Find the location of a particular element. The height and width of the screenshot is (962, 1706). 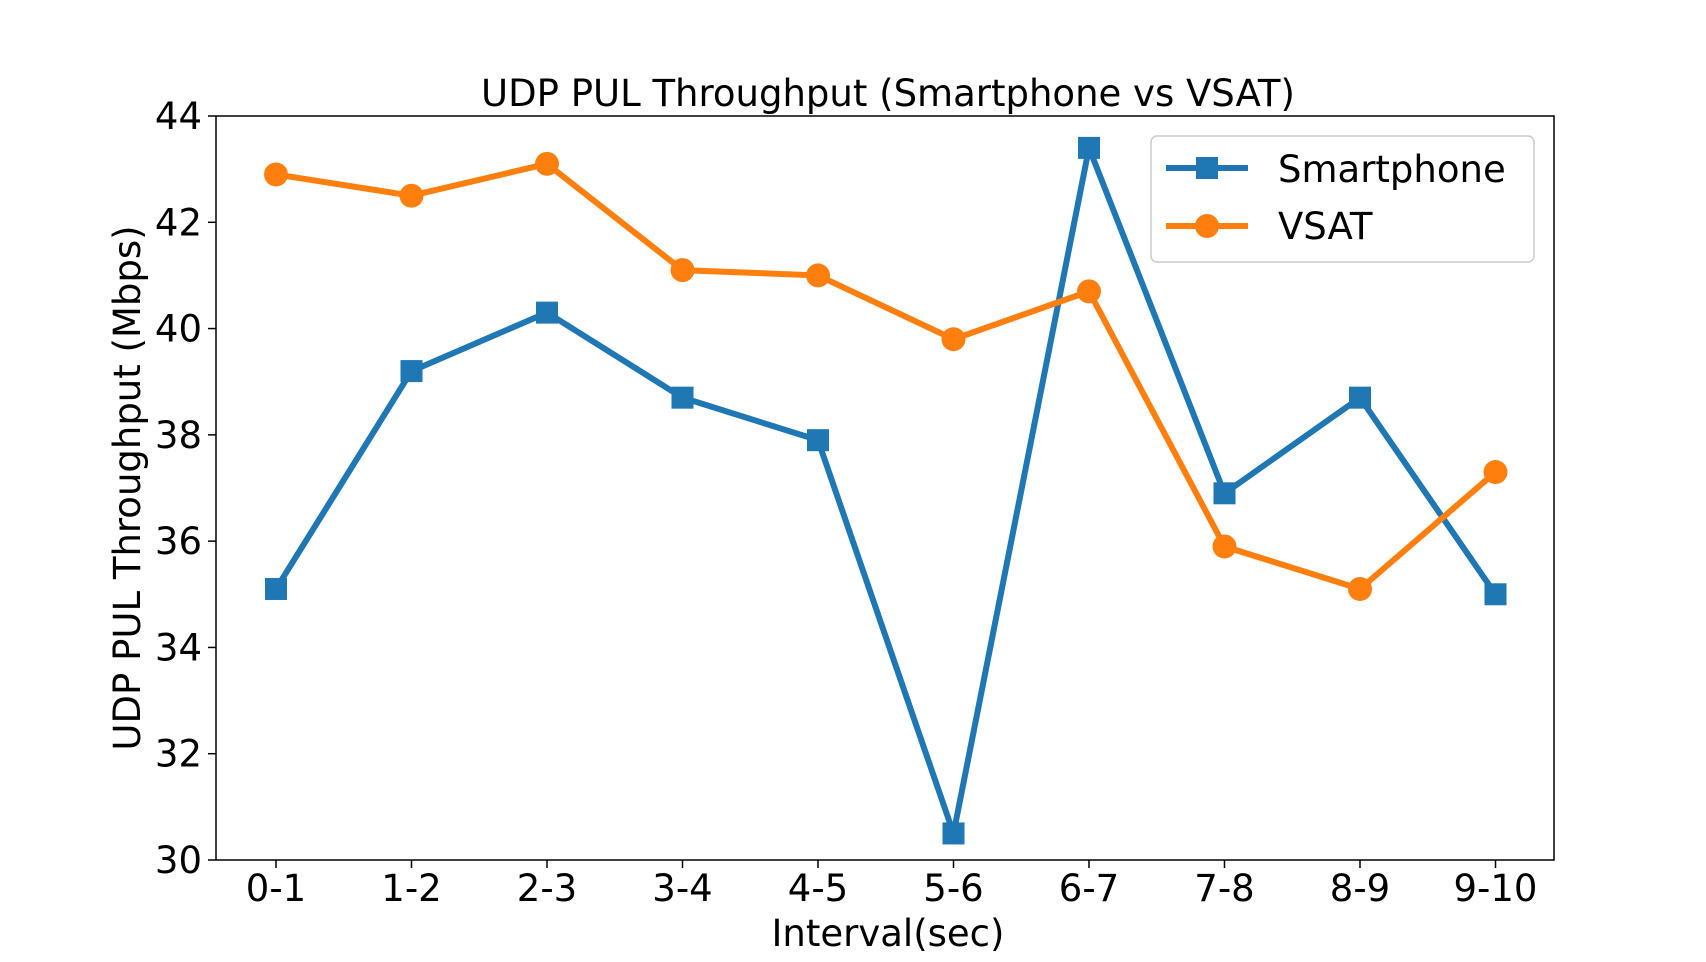

x-tick-label: 2-3 is located at coordinates (547, 888).